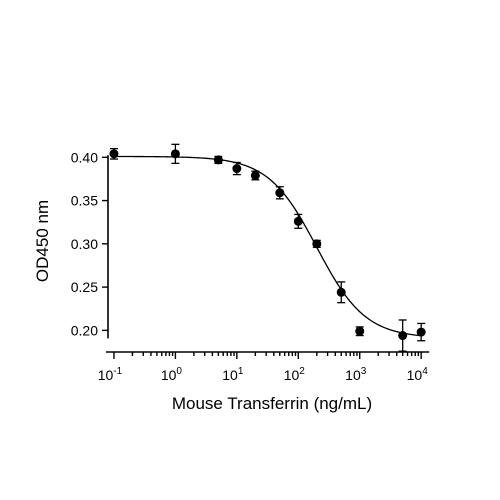 The width and height of the screenshot is (500, 500). I want to click on x-minor-ticks, so click(275, 354).